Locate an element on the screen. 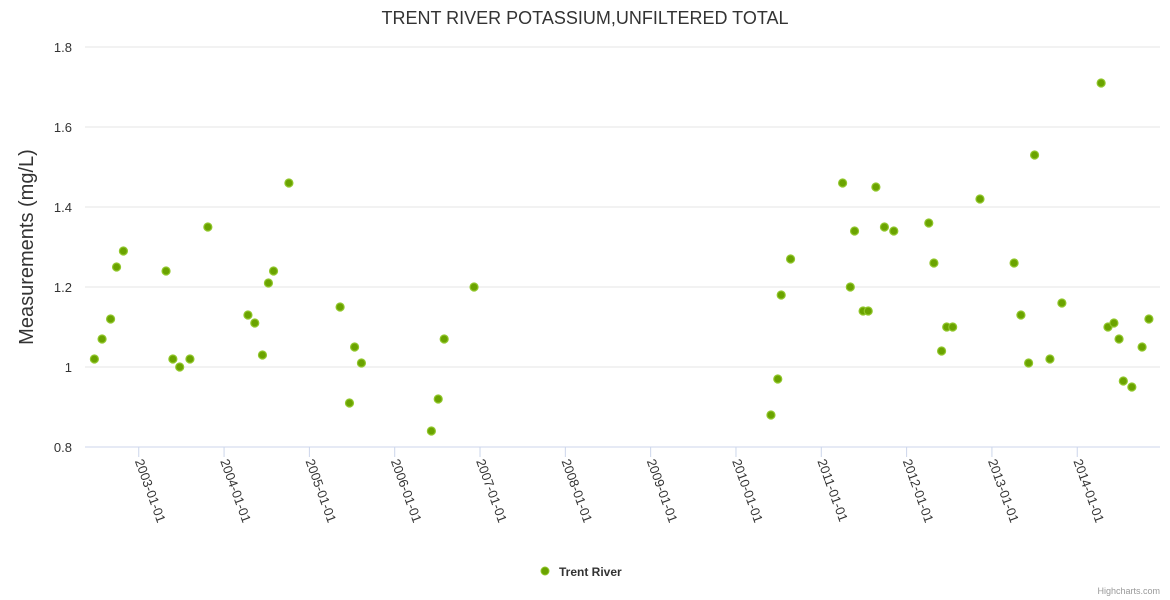  x-tick-label: 2013-01-01 is located at coordinates (1003, 491).